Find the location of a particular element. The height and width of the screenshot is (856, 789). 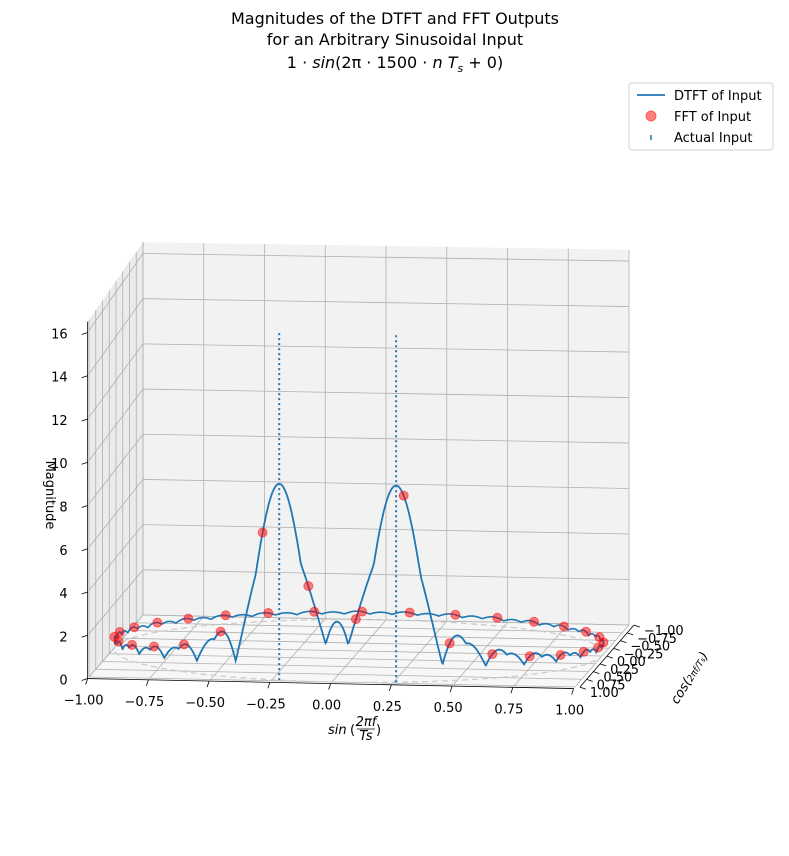

z-tick-label: 2 is located at coordinates (63, 637).